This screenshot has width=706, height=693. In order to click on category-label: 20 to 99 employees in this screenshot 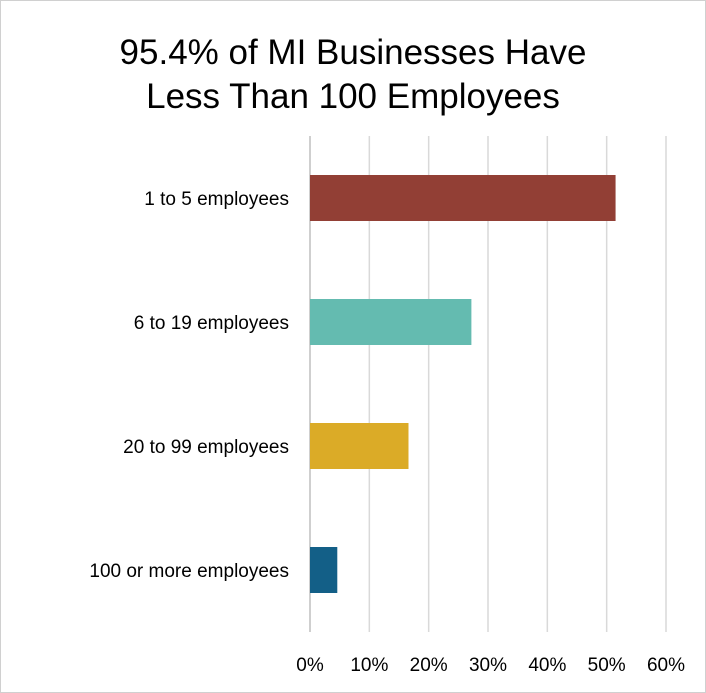, I will do `click(206, 447)`.